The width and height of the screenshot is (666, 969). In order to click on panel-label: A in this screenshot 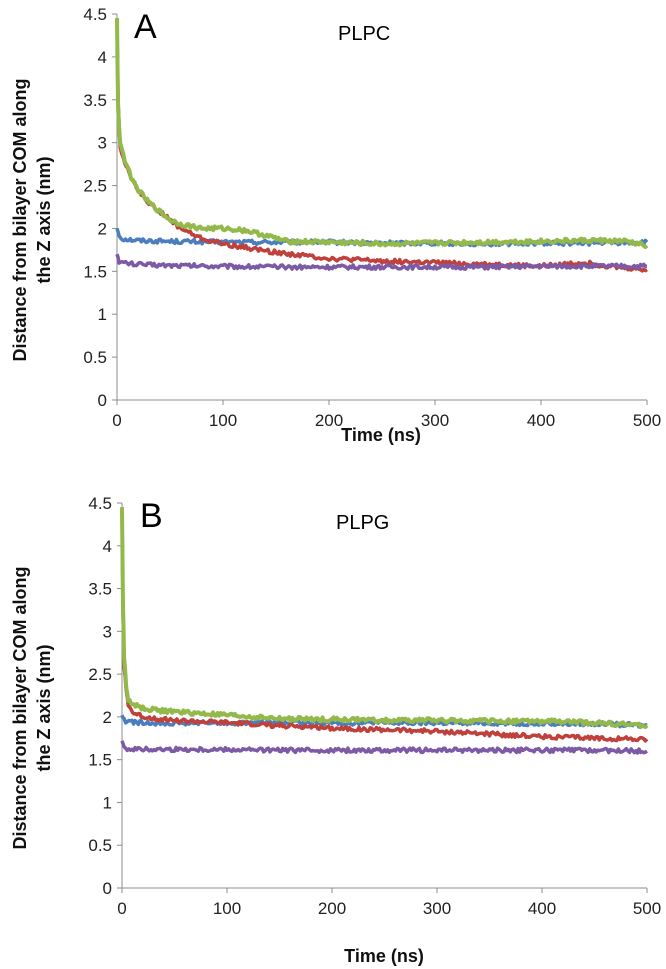, I will do `click(145, 27)`.